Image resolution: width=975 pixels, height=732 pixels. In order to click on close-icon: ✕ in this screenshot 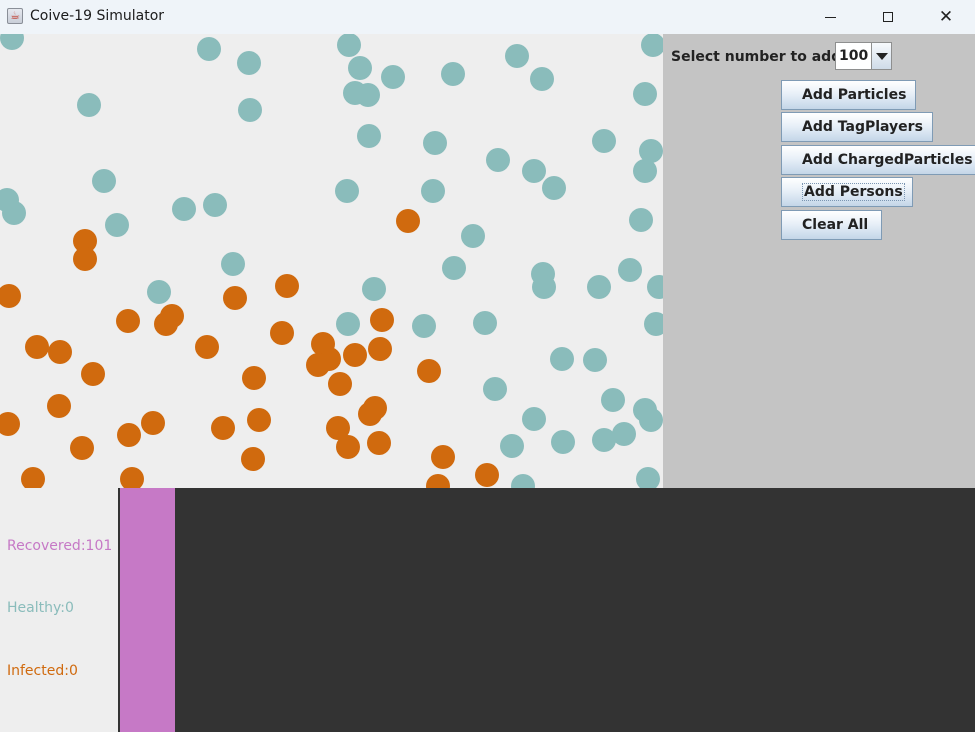, I will do `click(946, 16)`.